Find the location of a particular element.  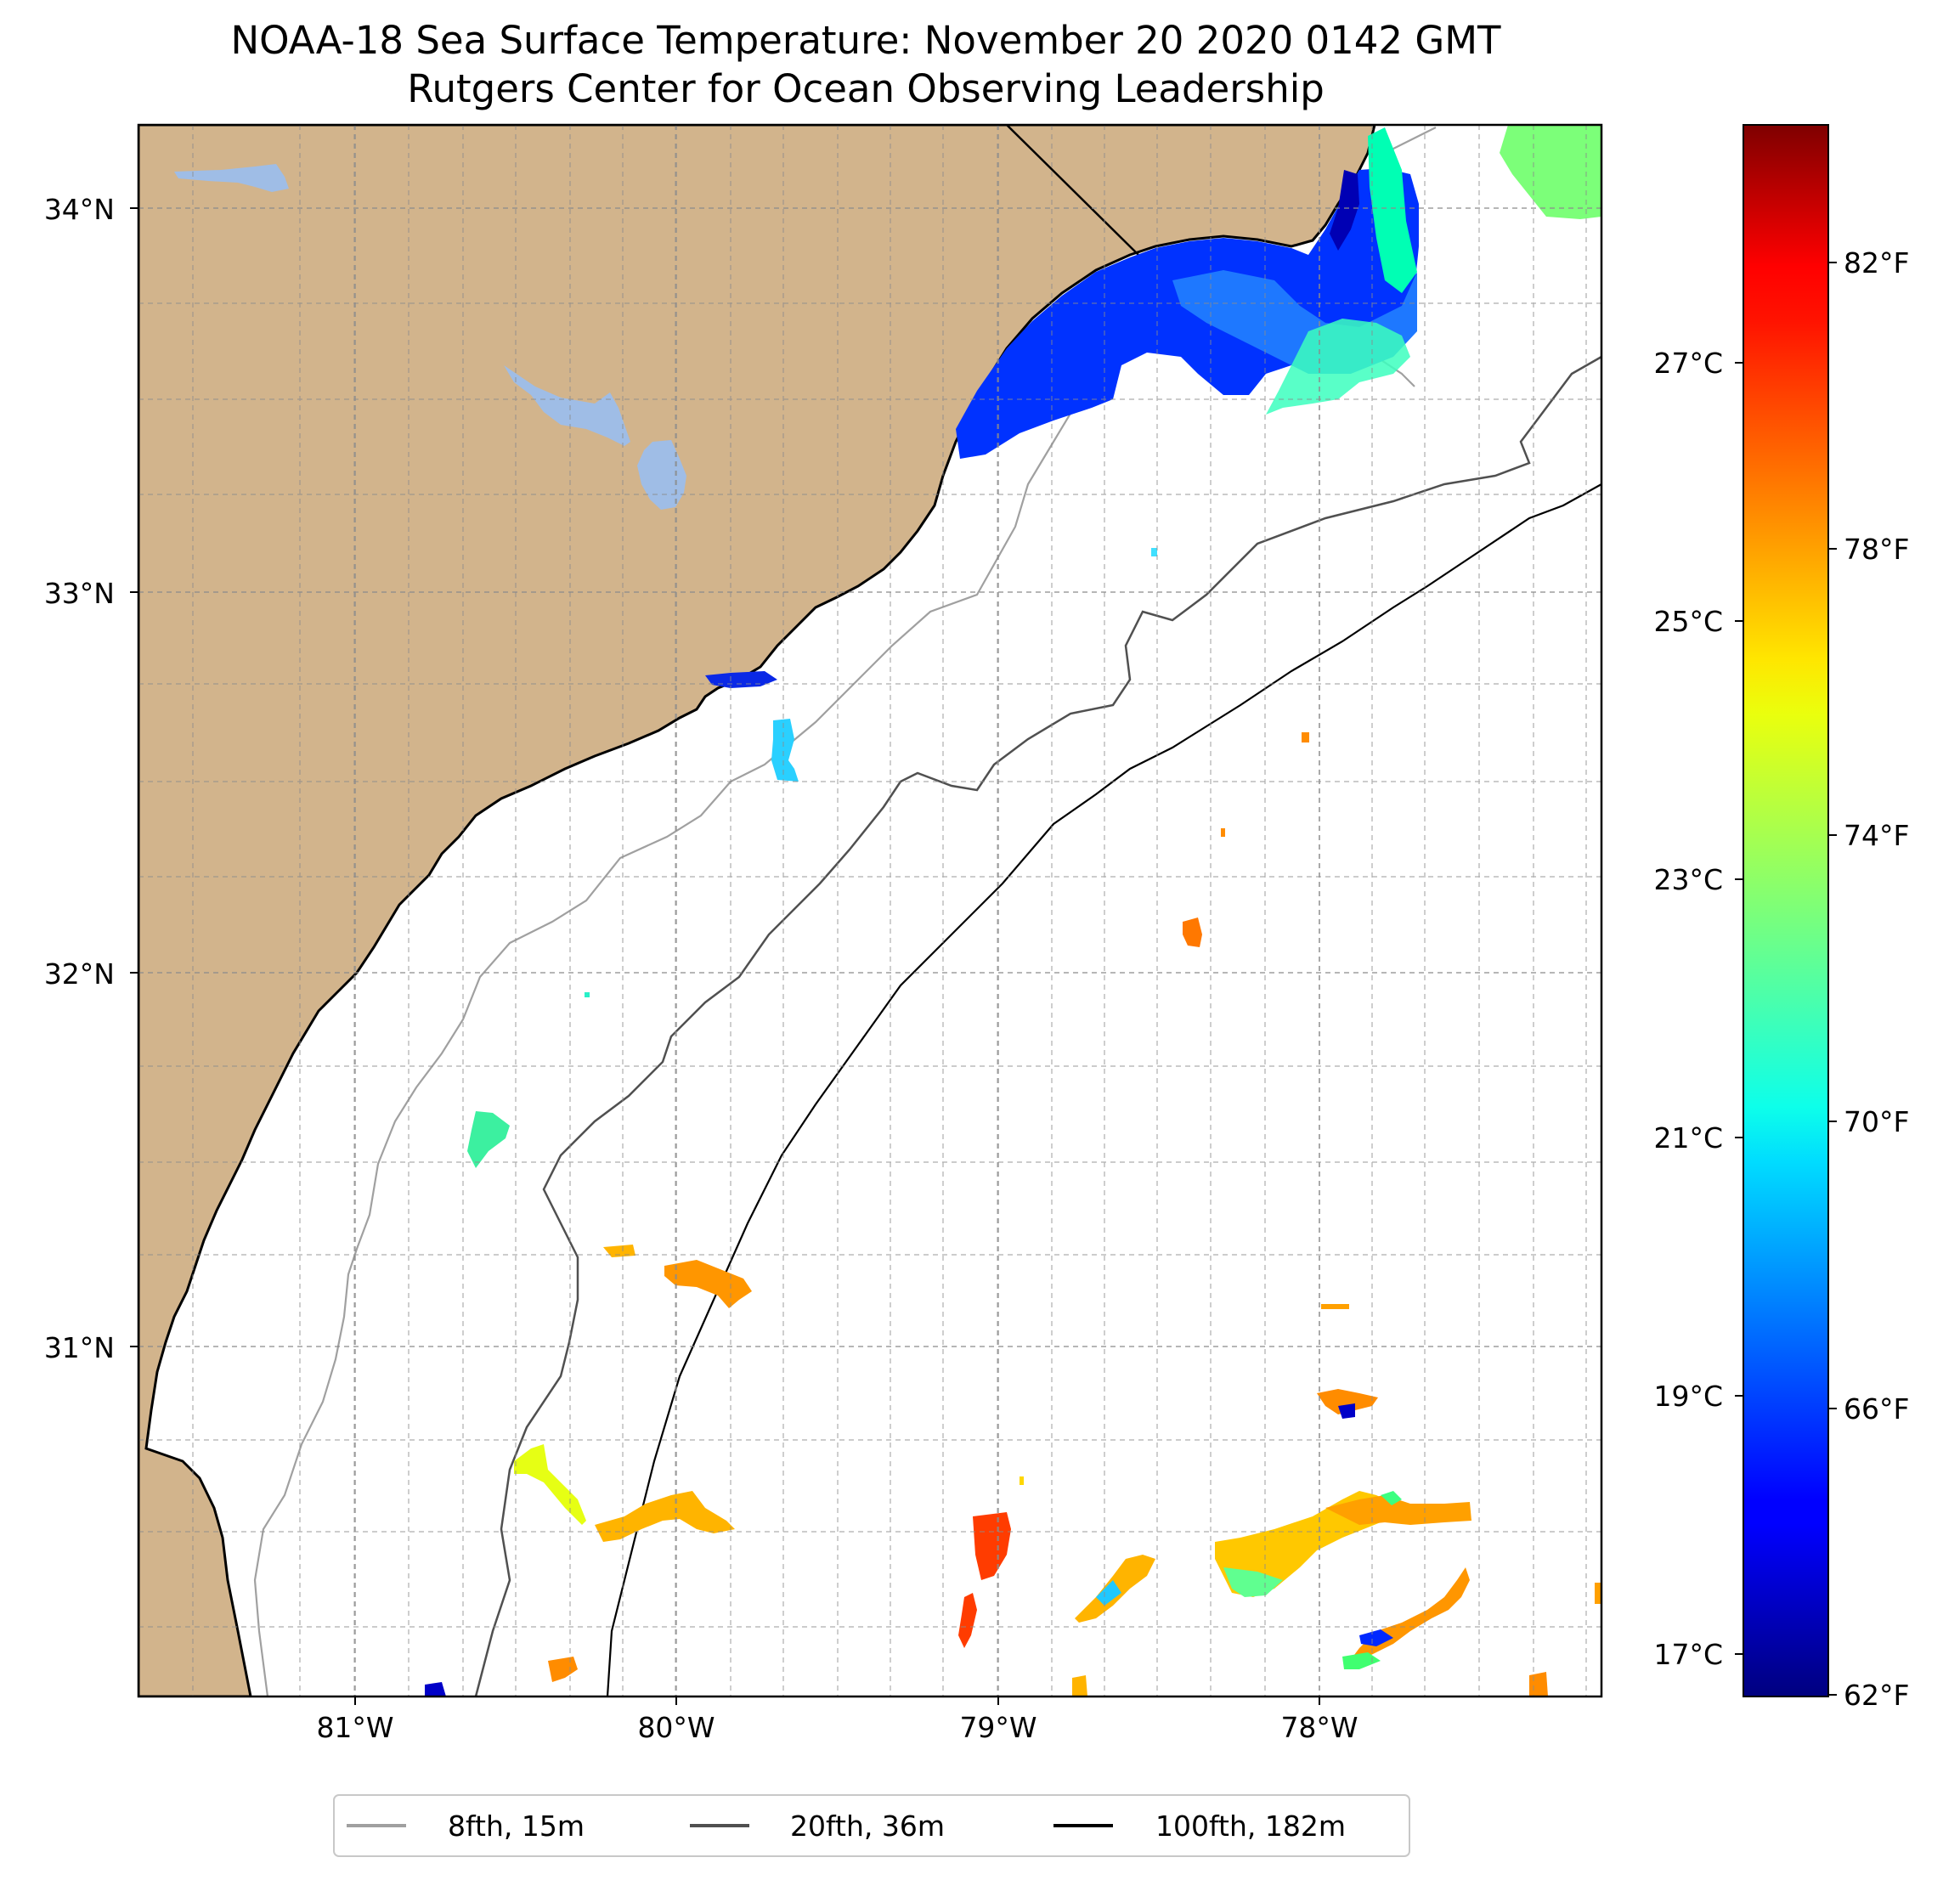

colorbar-label-27c: 27°C is located at coordinates (1688, 364).